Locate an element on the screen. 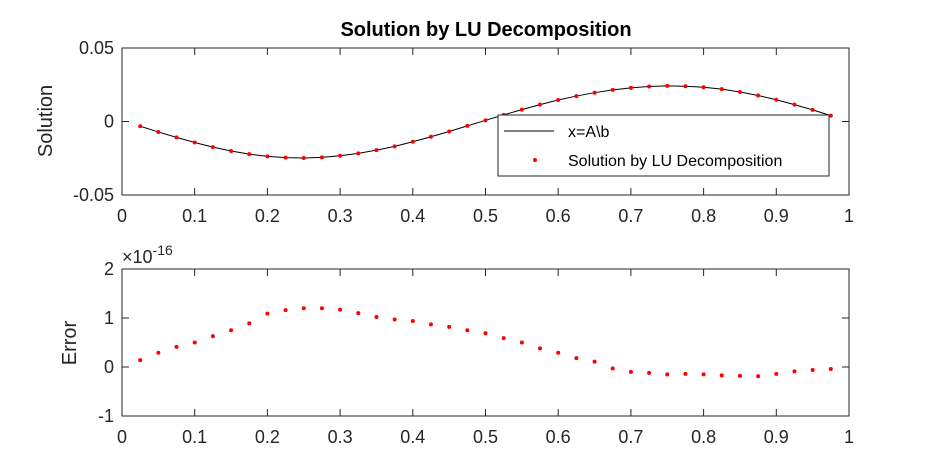  solution-x-tick-label: 0.4 is located at coordinates (412, 216).